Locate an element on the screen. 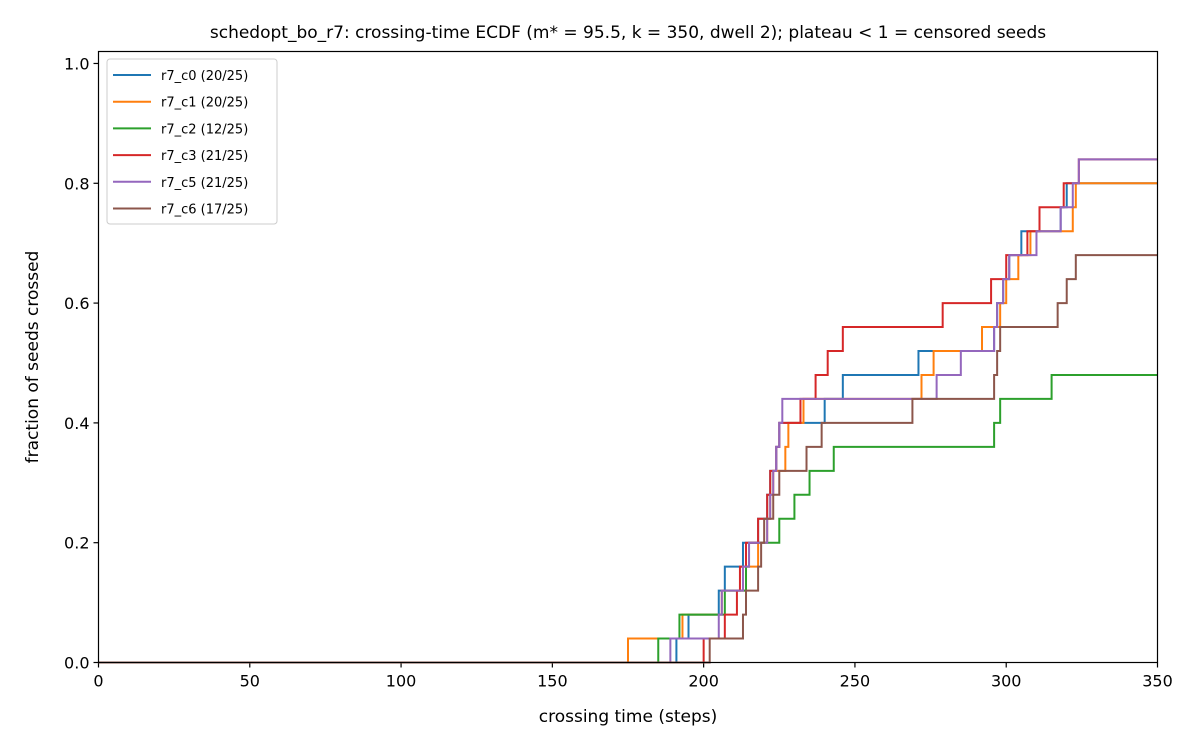  y-tick-label: 0.0 is located at coordinates (76, 663).